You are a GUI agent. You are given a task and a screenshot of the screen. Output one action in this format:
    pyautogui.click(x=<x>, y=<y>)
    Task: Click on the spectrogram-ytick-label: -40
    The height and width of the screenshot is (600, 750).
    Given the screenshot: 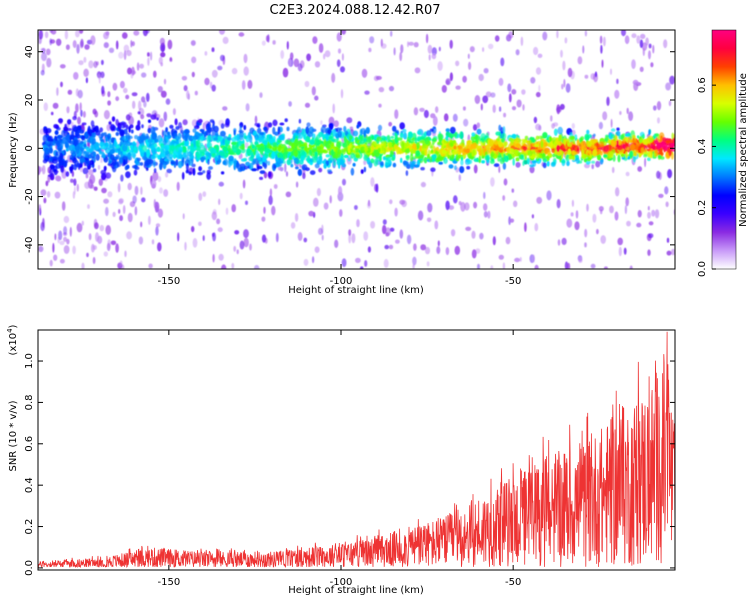 What is the action you would take?
    pyautogui.click(x=29, y=245)
    